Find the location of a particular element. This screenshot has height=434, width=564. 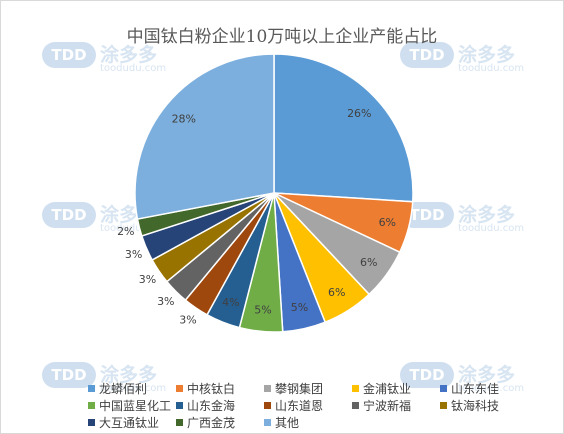

legend-item: 山东金海 is located at coordinates (220, 405).